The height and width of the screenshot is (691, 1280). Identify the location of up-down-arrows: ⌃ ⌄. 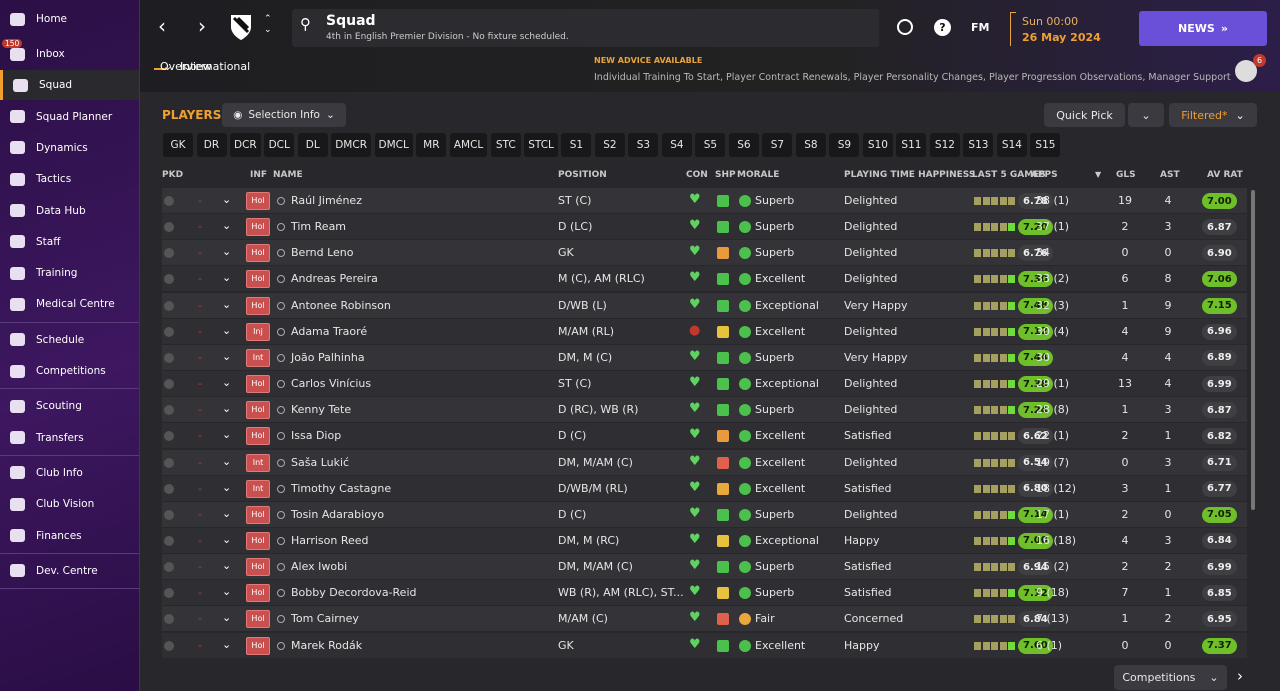
(268, 24).